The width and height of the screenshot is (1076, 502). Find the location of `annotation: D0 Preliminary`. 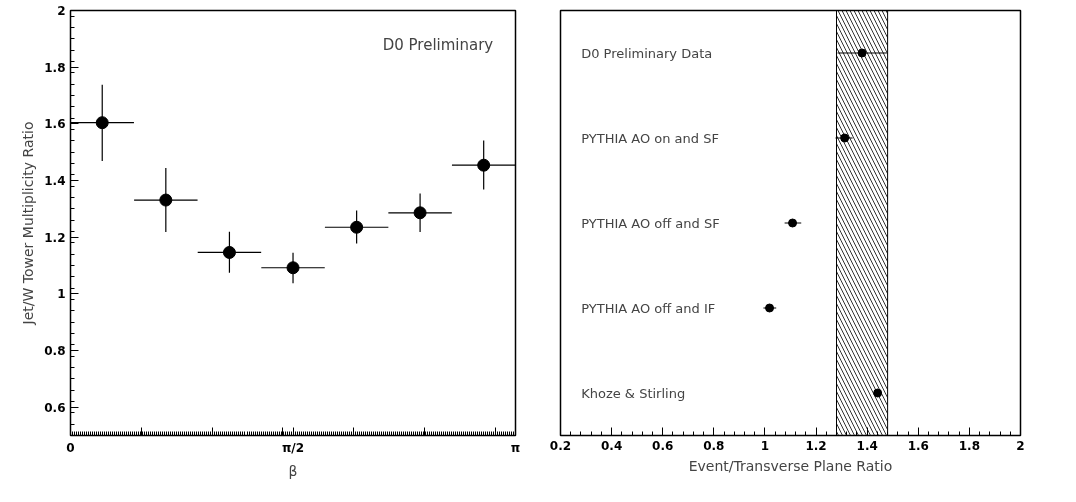

annotation: D0 Preliminary is located at coordinates (438, 44).